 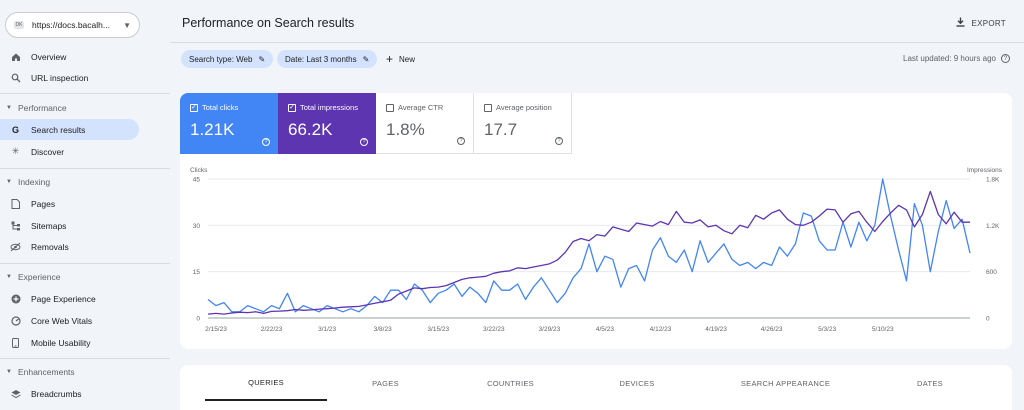 I want to click on sidebar-item-mobile-usability: Mobile Usability, so click(x=69, y=342).